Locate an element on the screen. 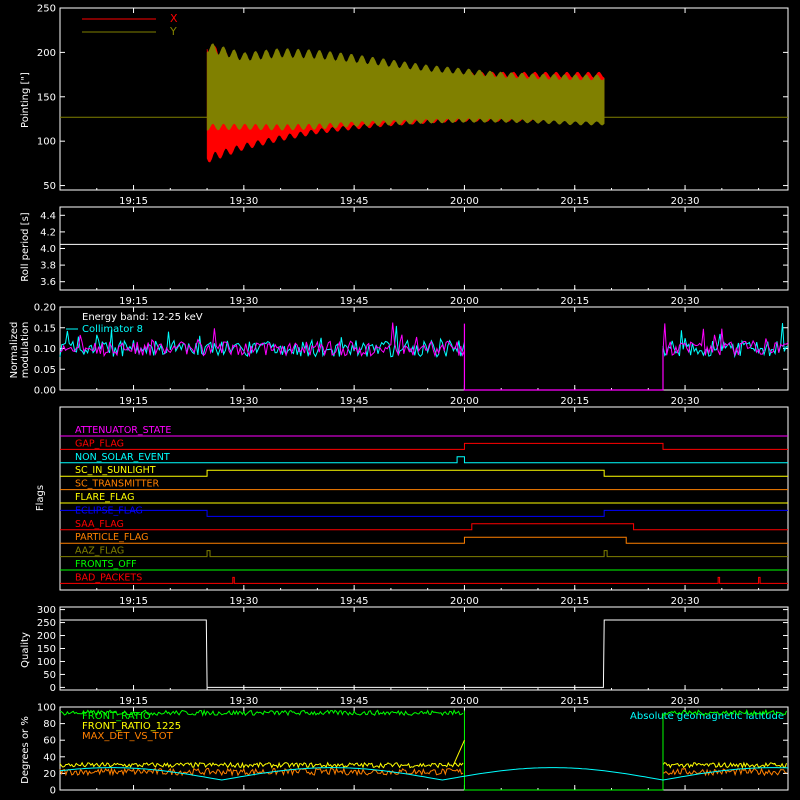  front-ratio-ylabel: Degrees or % is located at coordinates (25, 750).